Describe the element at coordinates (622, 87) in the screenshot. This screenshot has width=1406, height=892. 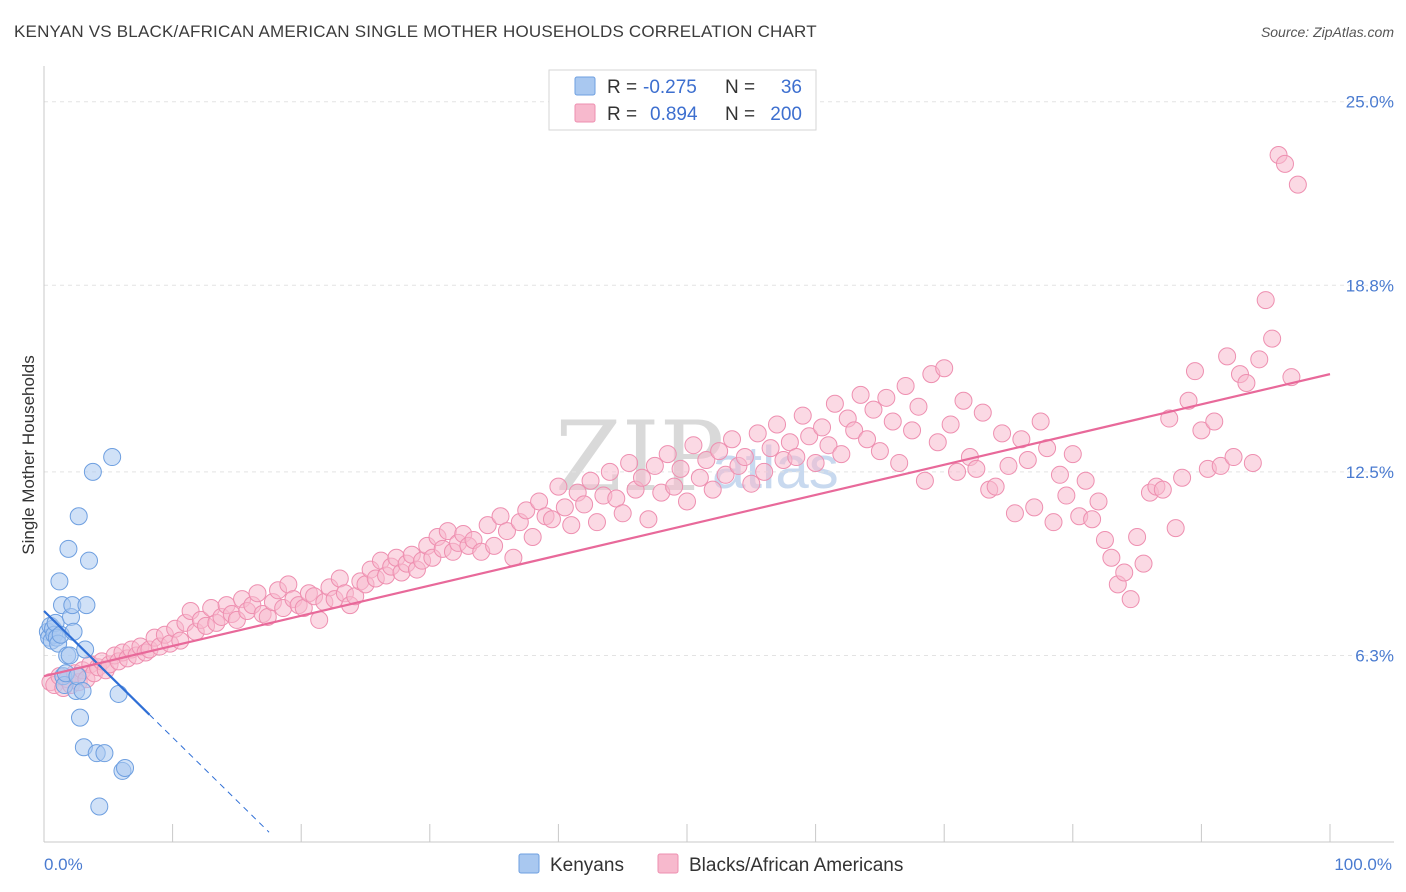
I see `legend-r-label: R =` at that location.